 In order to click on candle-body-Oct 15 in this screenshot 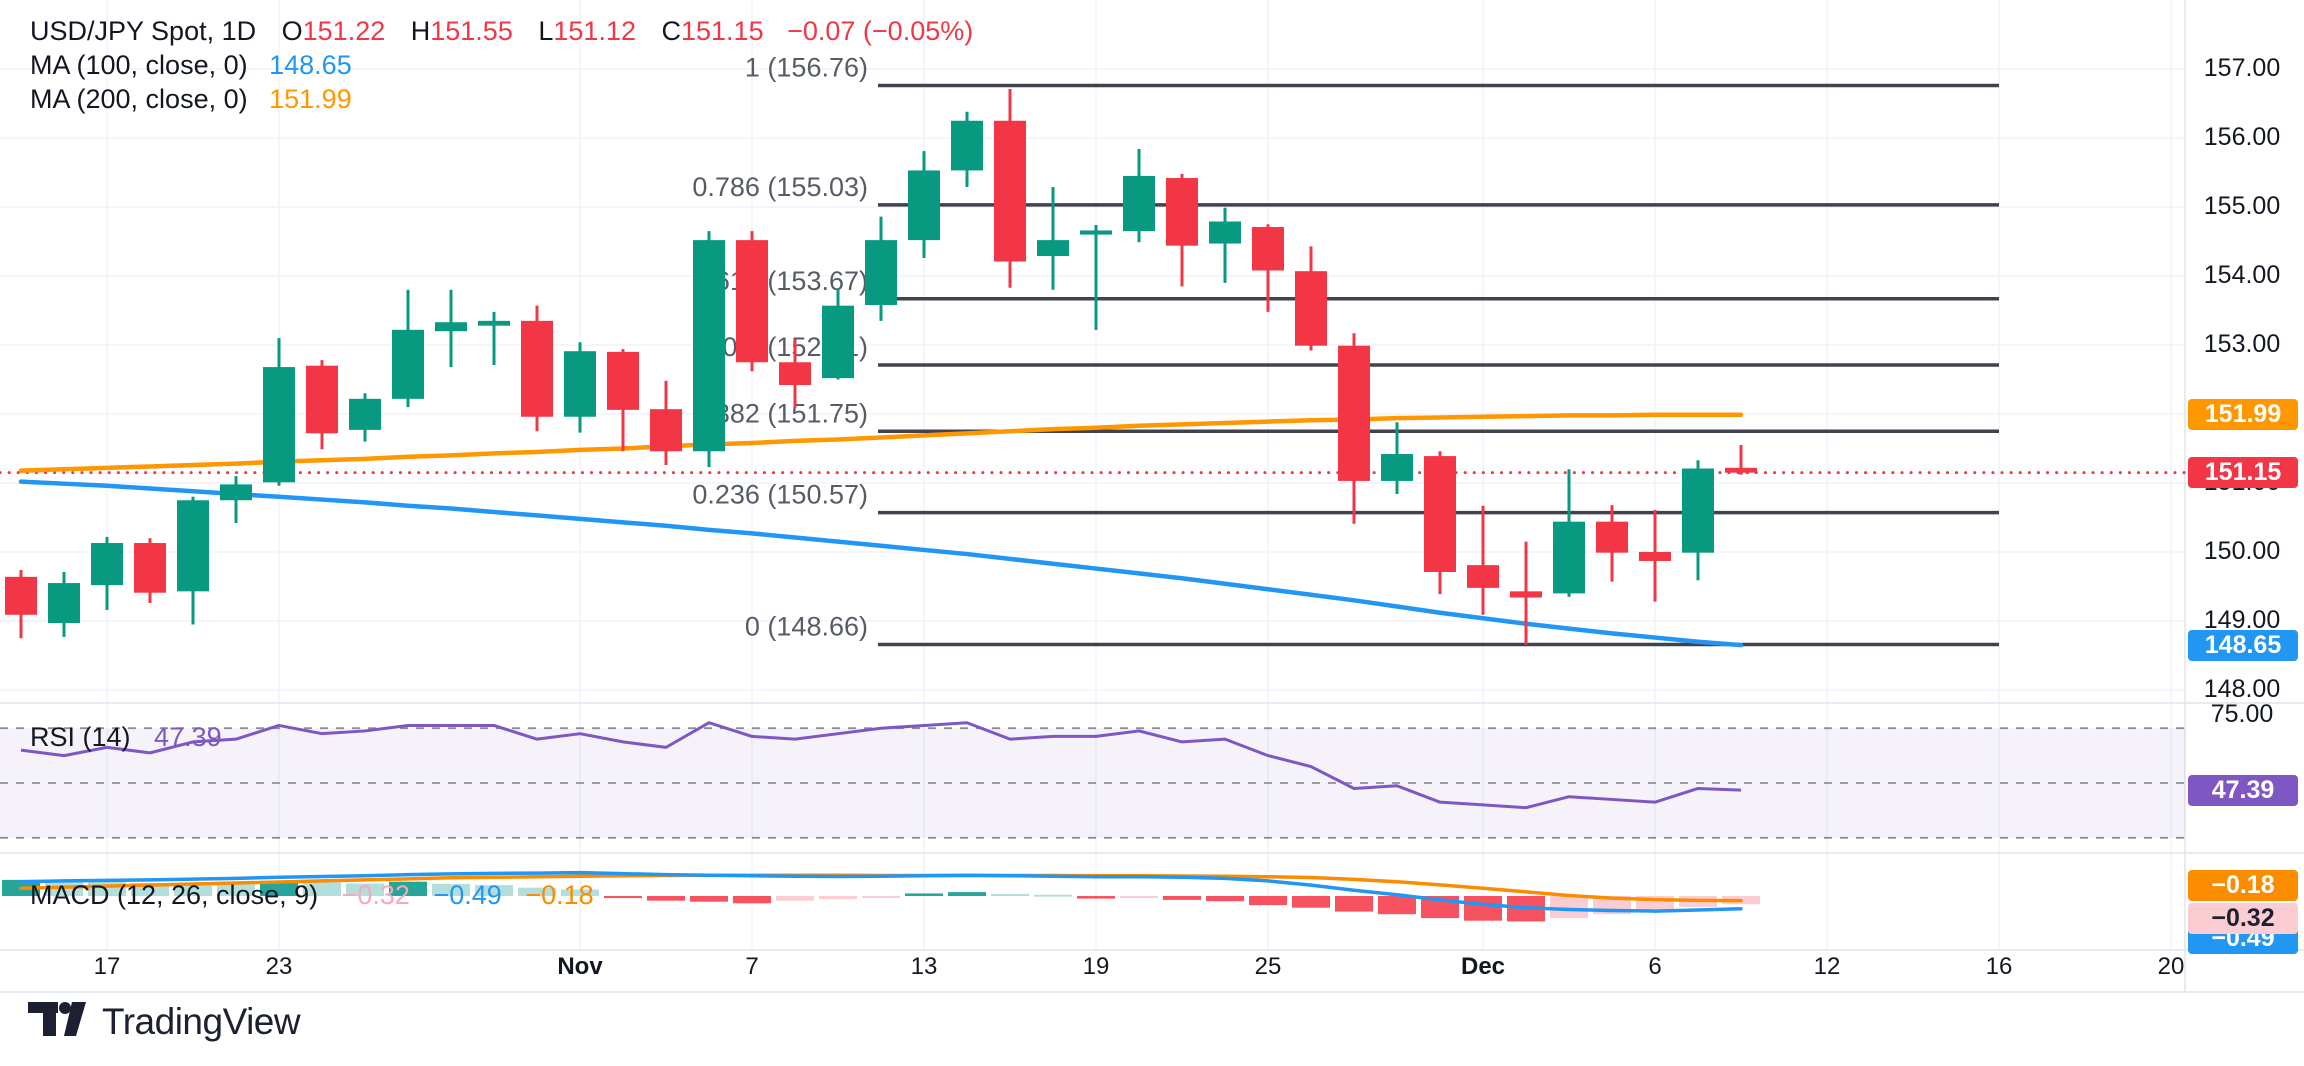, I will do `click(21, 595)`.